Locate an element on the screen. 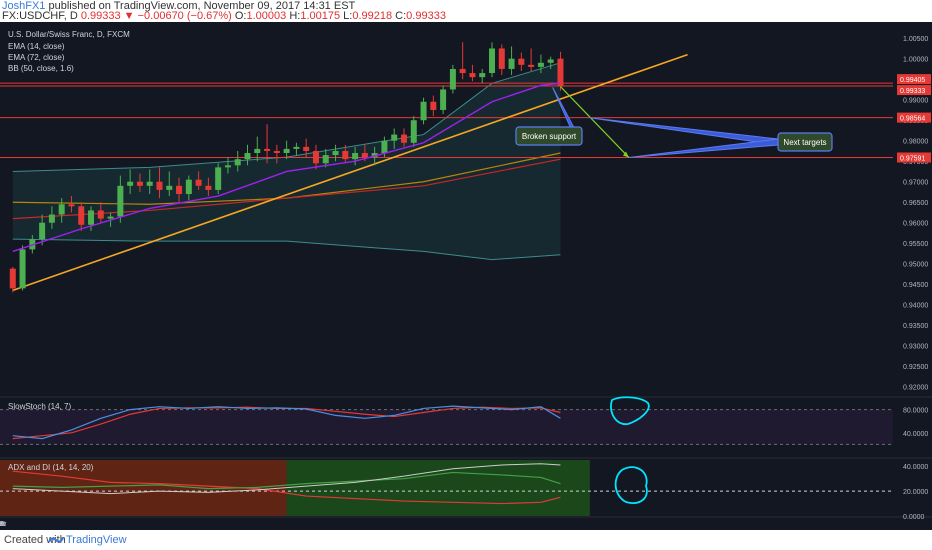 The image size is (932, 550). bb-lower-line is located at coordinates (286, 249).